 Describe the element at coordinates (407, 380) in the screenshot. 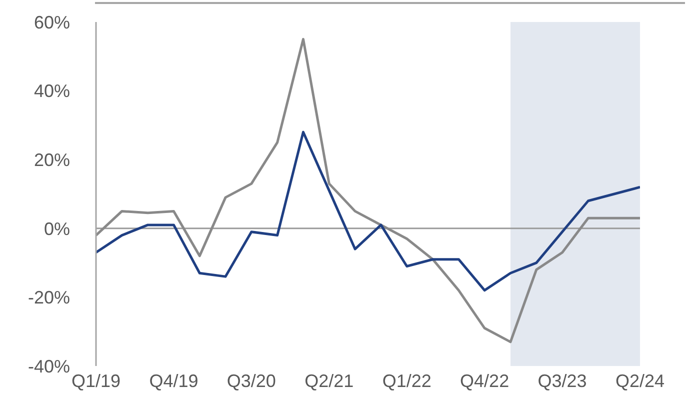

I see `x-tick-label: Q1/22` at that location.